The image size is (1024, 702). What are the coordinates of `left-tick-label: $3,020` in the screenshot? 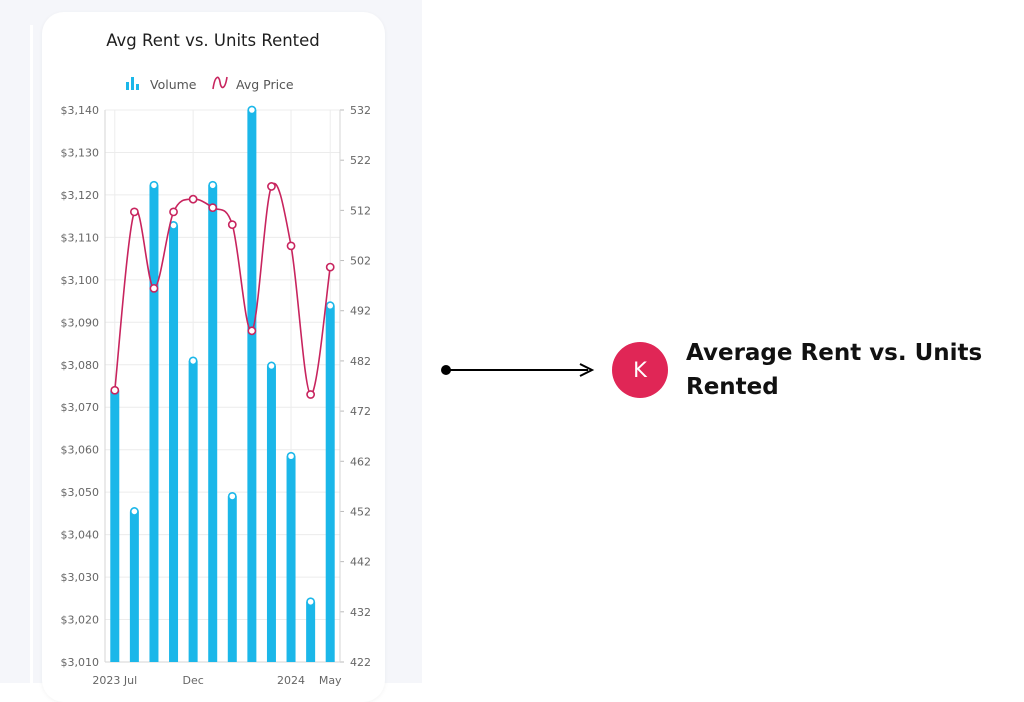 It's located at (80, 620).